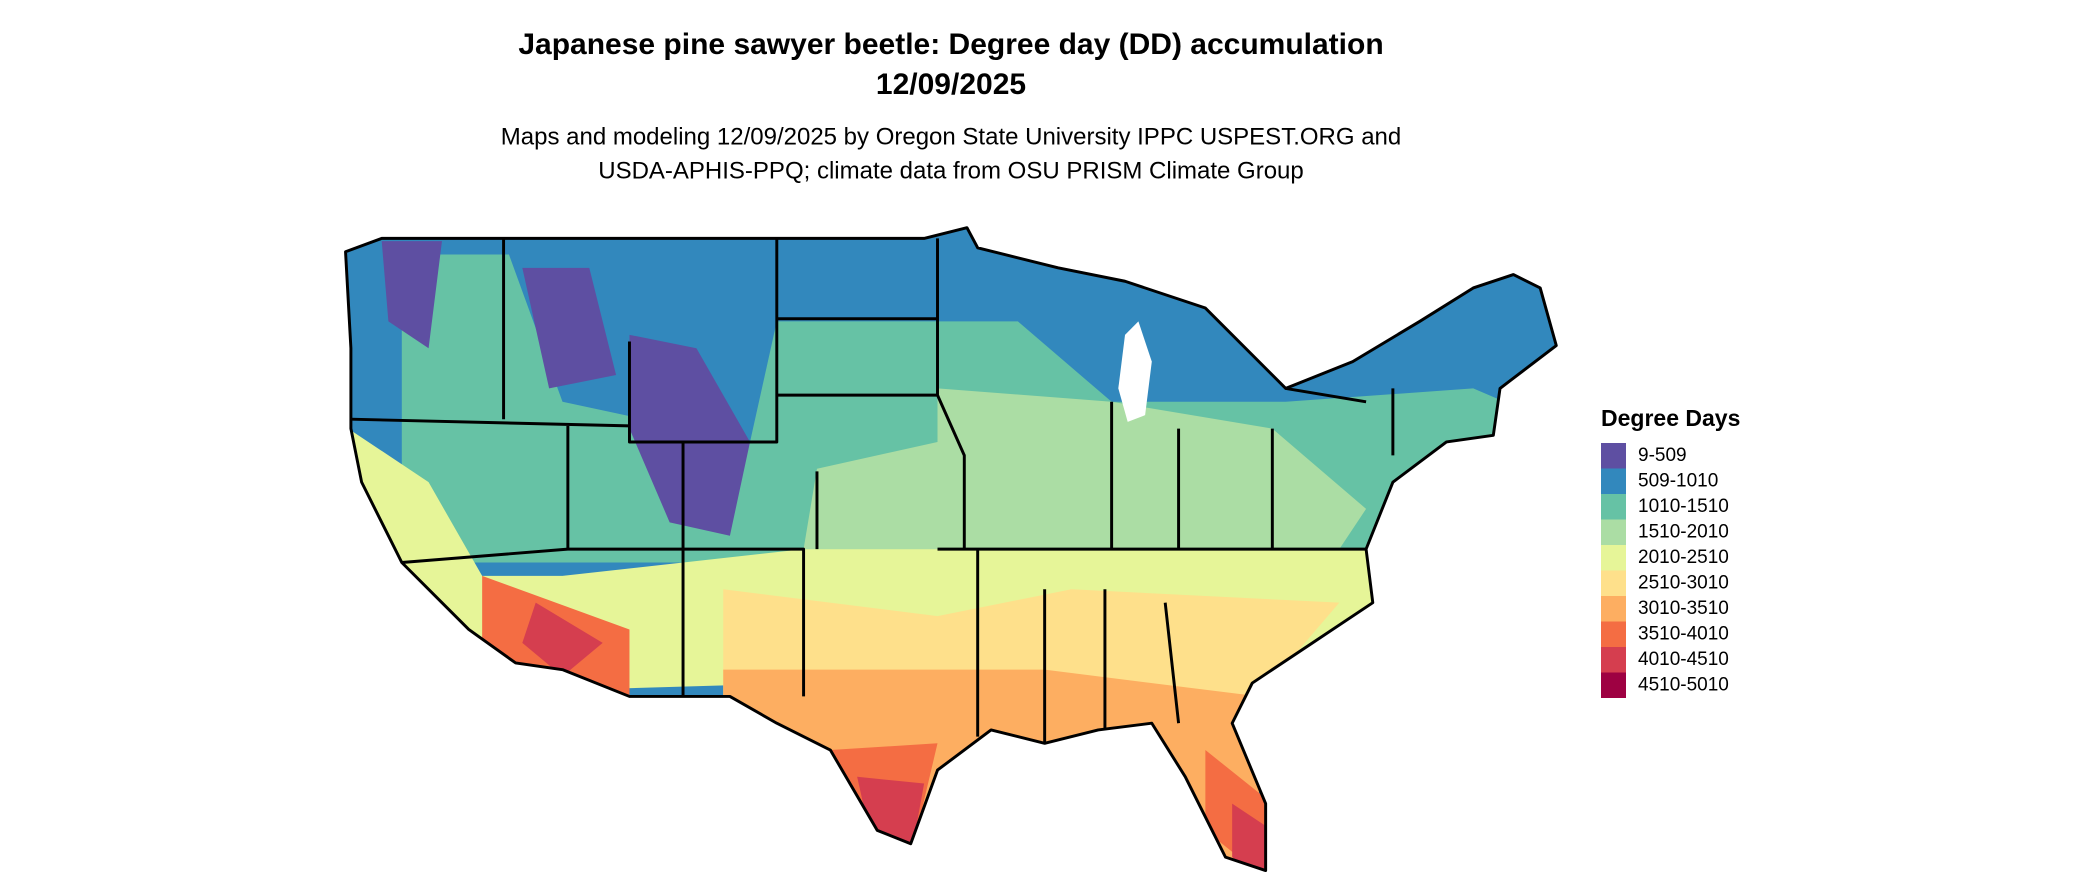  Describe the element at coordinates (1683, 532) in the screenshot. I see `legend-label: 1510-2010` at that location.